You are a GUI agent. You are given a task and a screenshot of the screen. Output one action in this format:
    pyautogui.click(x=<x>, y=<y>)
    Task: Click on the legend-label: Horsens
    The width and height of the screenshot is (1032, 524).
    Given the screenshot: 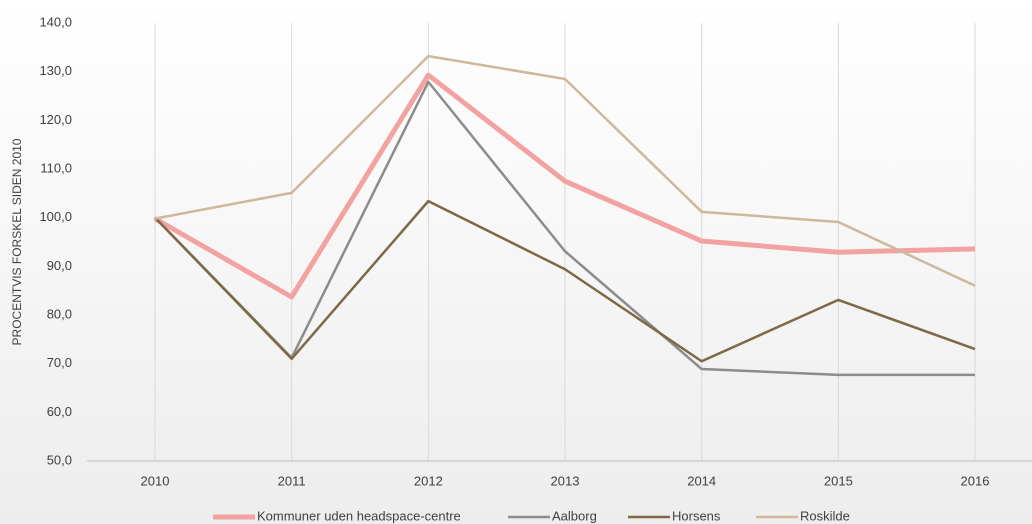 What is the action you would take?
    pyautogui.click(x=696, y=515)
    